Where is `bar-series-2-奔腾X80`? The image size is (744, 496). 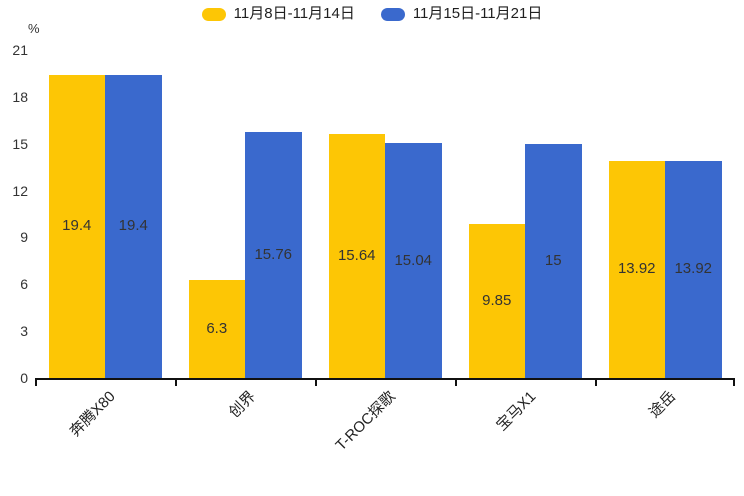 bar-series-2-奔腾X80 is located at coordinates (133, 226).